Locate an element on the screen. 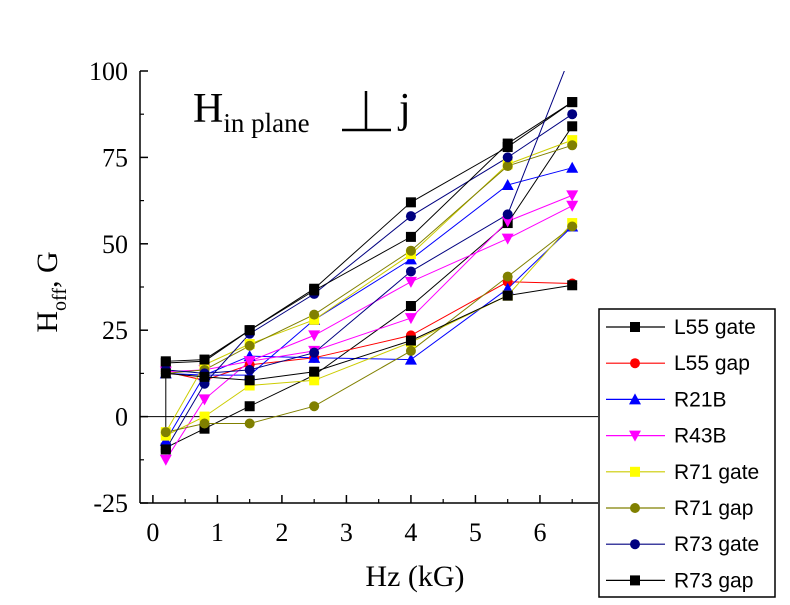  legend-label: R71 gap is located at coordinates (713, 508).